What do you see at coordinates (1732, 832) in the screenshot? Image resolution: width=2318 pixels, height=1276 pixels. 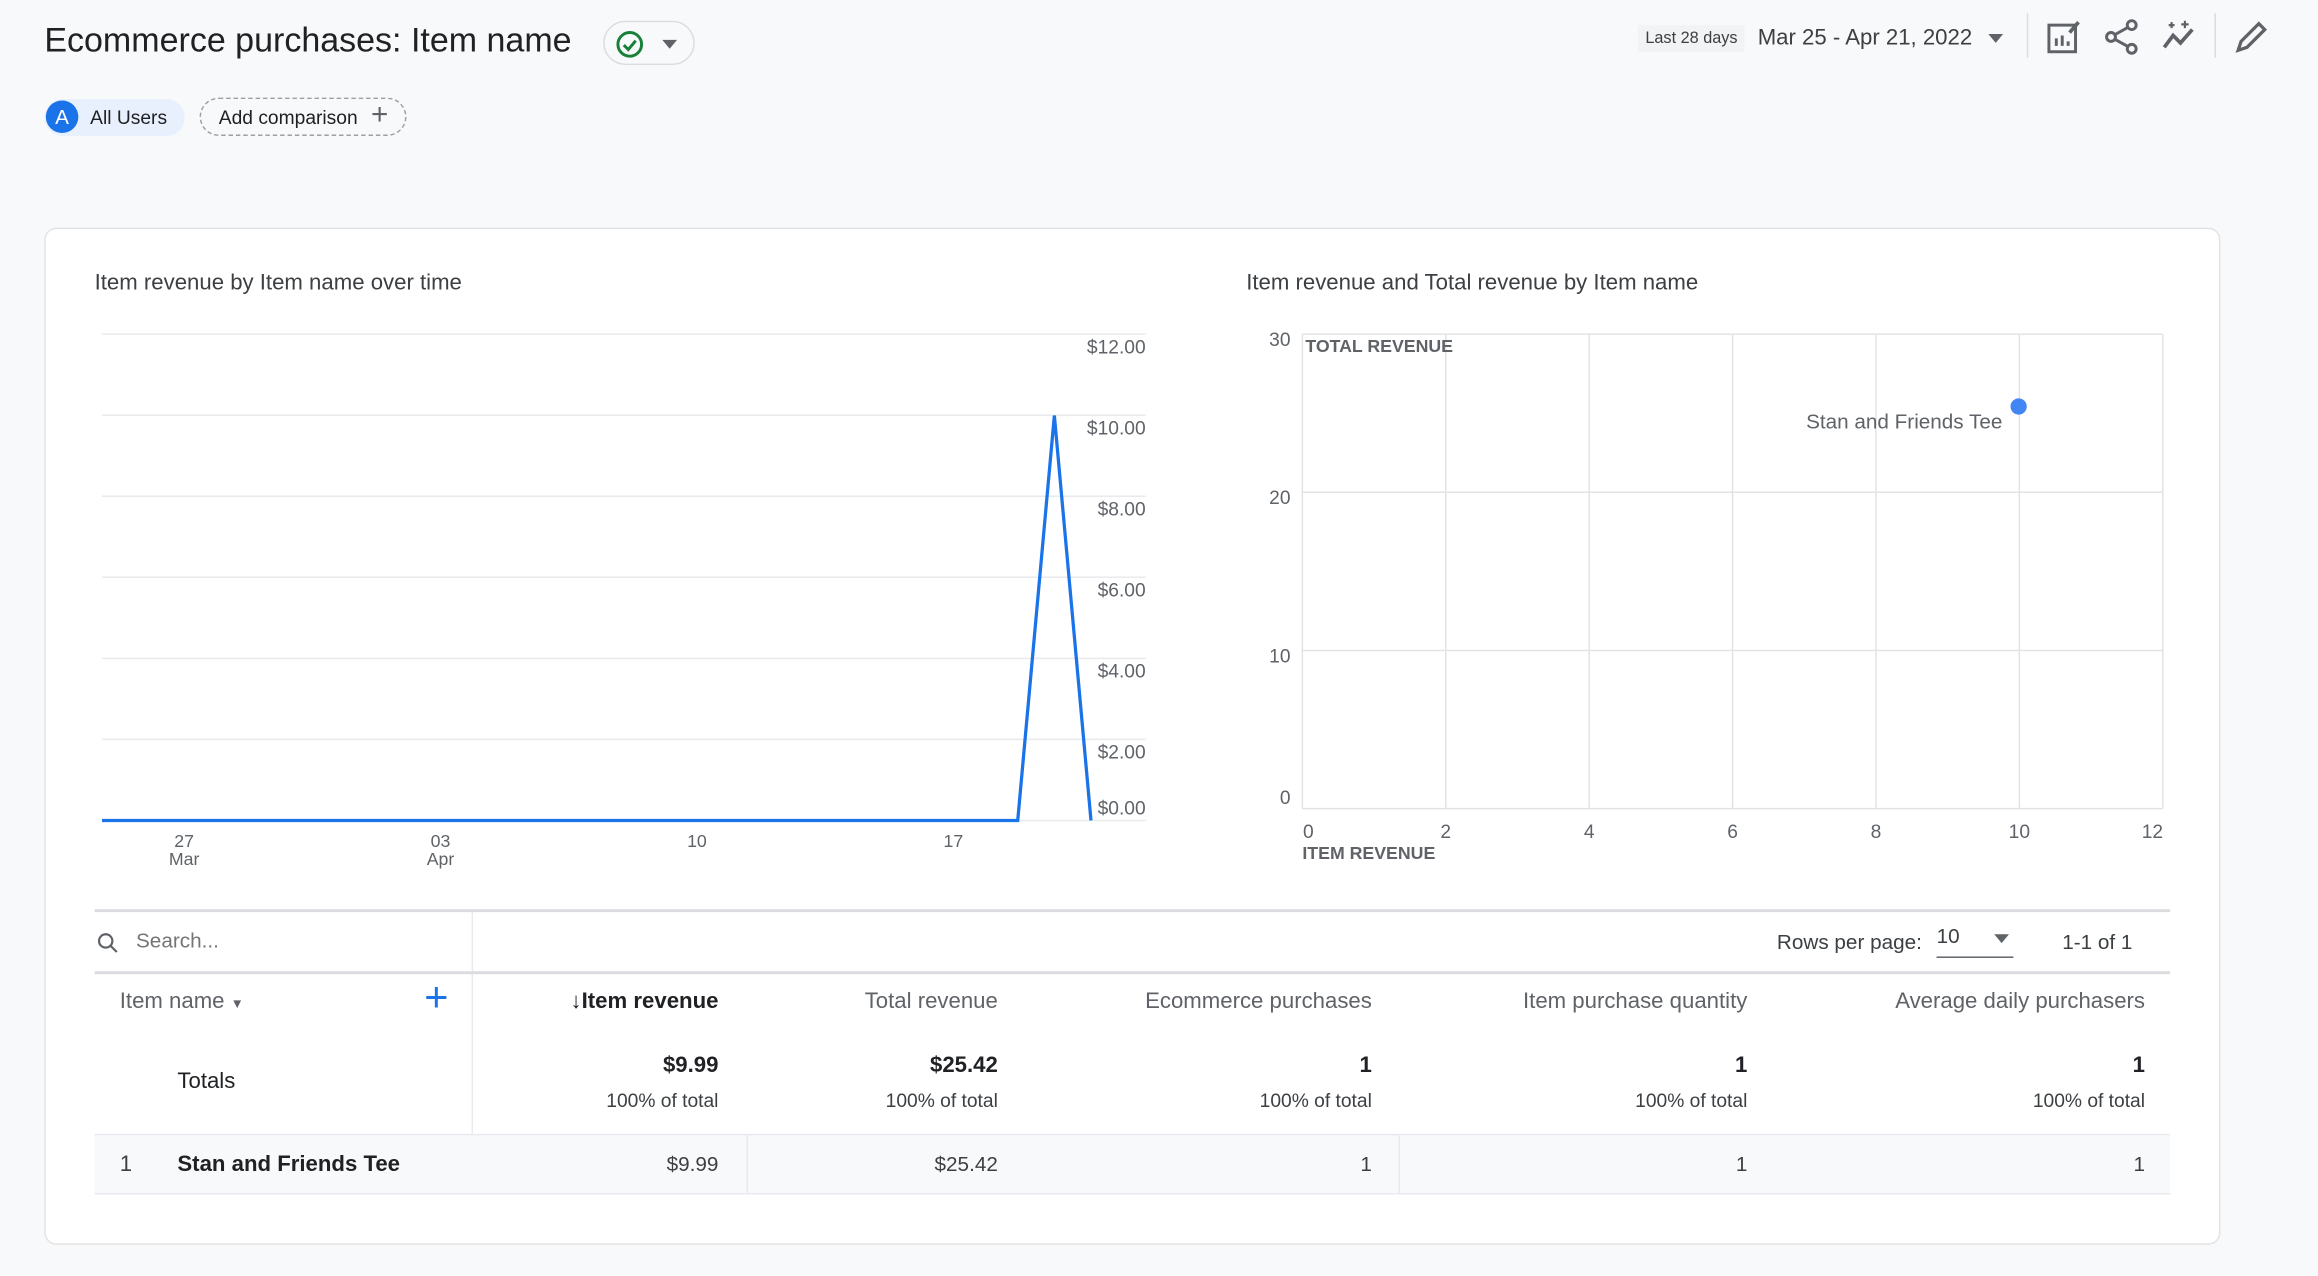 I see `x-tick-label: 6` at bounding box center [1732, 832].